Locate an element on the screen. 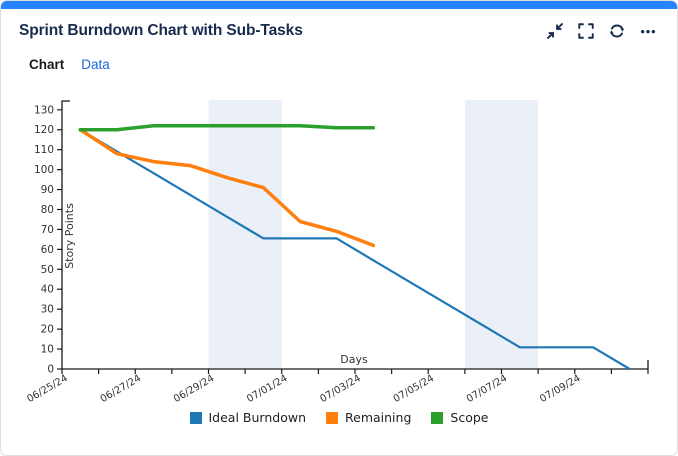 The width and height of the screenshot is (678, 456). legend-label: Ideal Burndown is located at coordinates (257, 417).